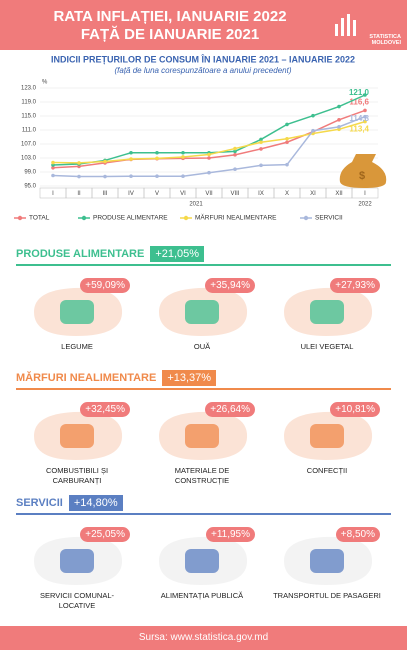  I want to click on item-change: +25,05%, so click(105, 534).